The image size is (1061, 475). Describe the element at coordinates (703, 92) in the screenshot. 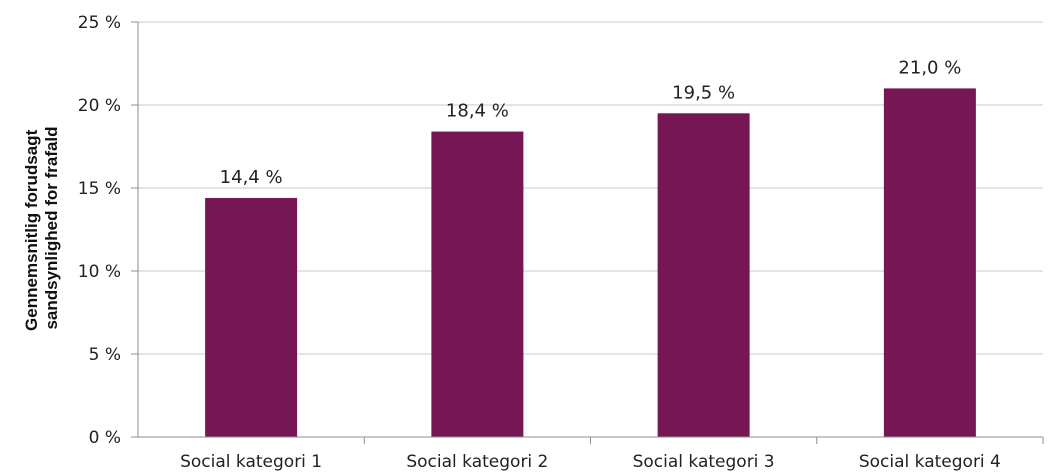

I see `data-label: 19,5 %` at that location.